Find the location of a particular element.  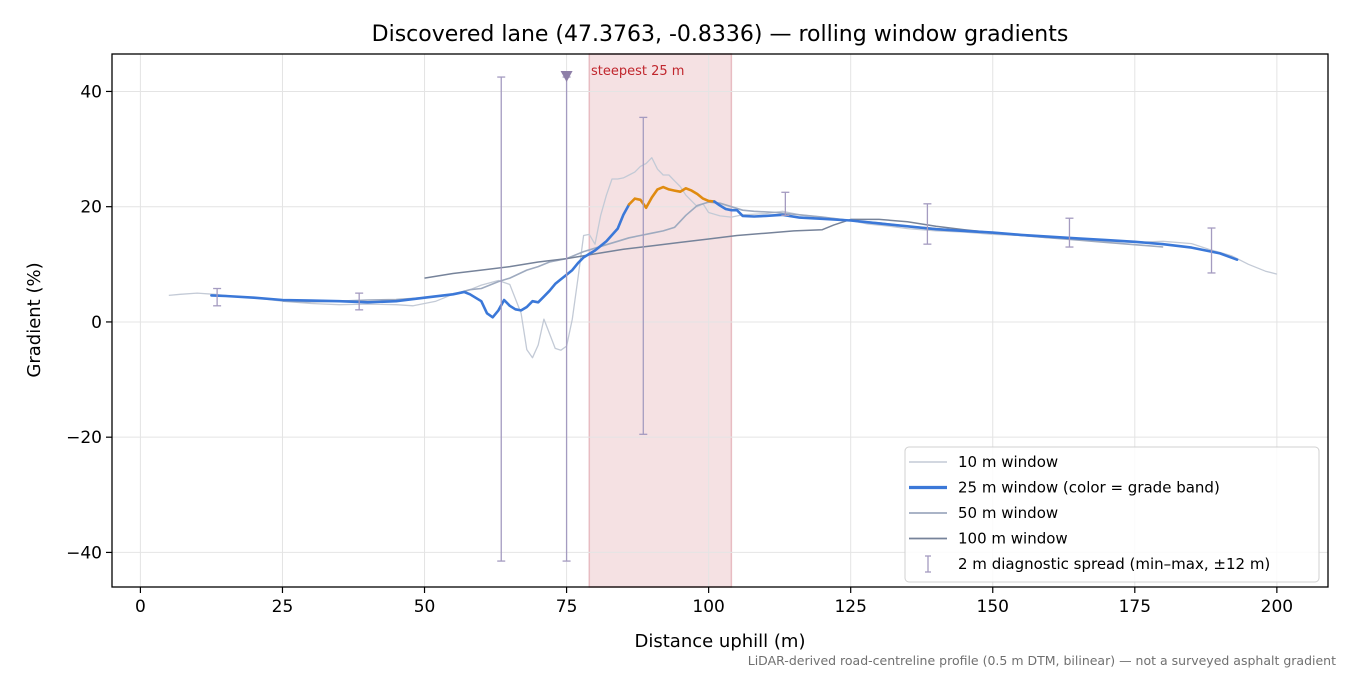

legend-label: 2 m diagnostic spread (min–max, ±12 m) is located at coordinates (1114, 564).